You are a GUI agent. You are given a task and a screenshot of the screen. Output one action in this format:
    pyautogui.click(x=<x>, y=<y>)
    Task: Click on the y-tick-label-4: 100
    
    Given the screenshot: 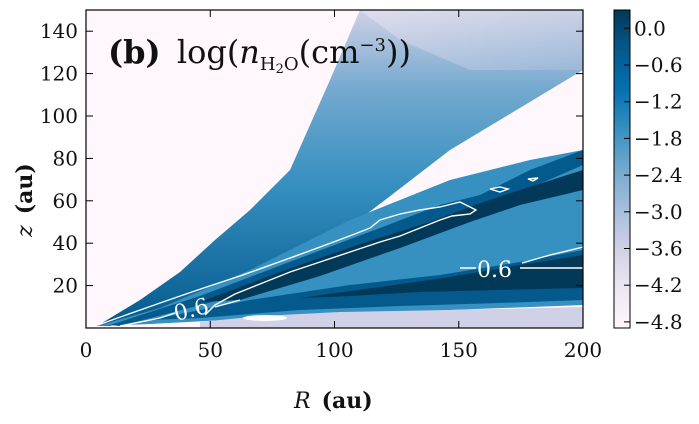 What is the action you would take?
    pyautogui.click(x=59, y=116)
    